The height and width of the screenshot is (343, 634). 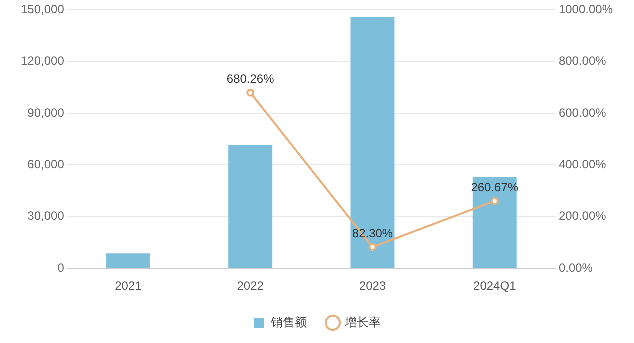 What do you see at coordinates (46, 165) in the screenshot?
I see `y-tick-label: 60,000` at bounding box center [46, 165].